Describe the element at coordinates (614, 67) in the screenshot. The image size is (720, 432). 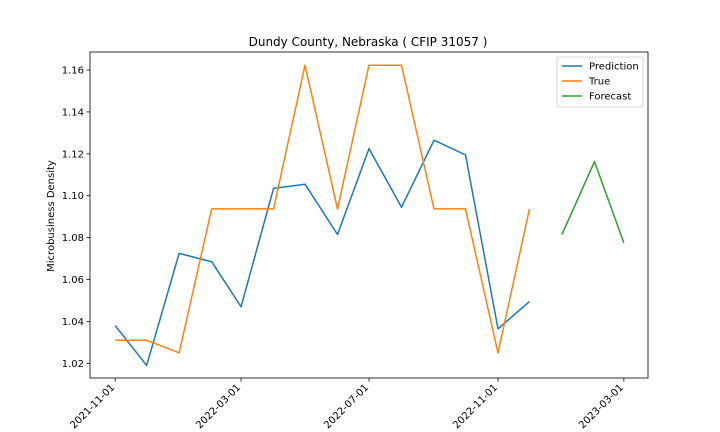
I see `legend-label-prediction: Prediction` at that location.